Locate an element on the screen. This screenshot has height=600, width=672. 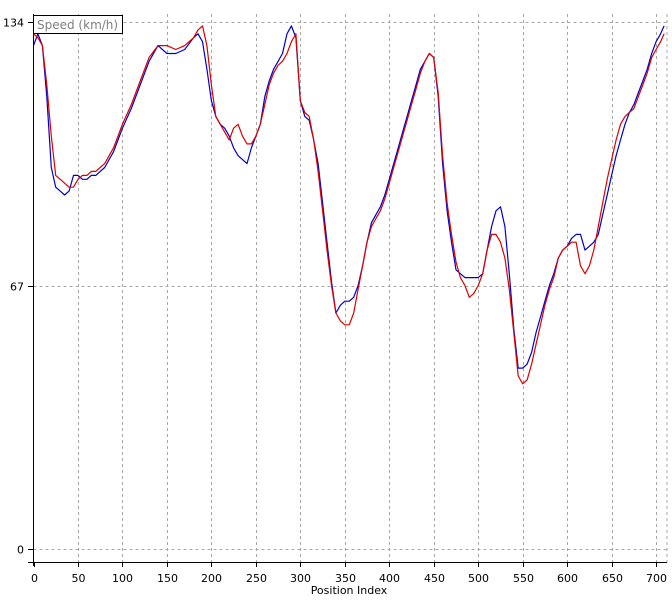
x-tick-label: 500 is located at coordinates (478, 578).